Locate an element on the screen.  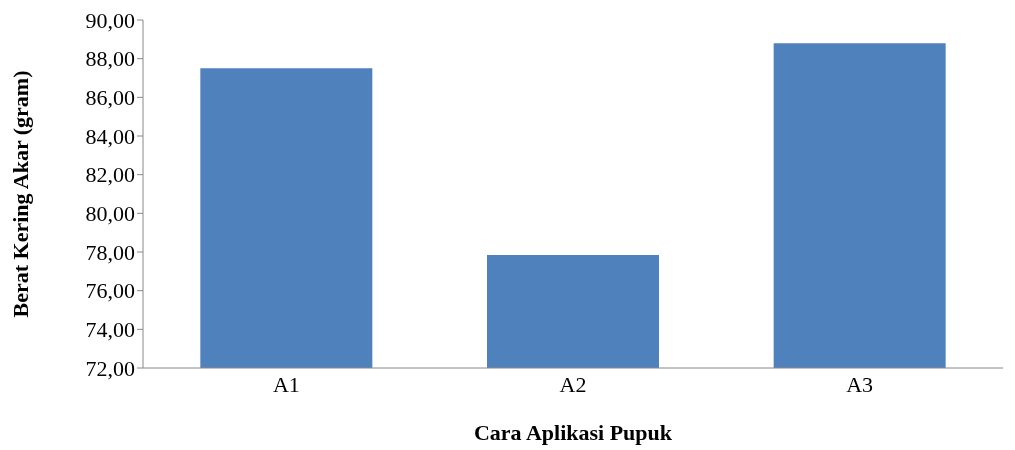
y-tick-label: 86,00 is located at coordinates (110, 98).